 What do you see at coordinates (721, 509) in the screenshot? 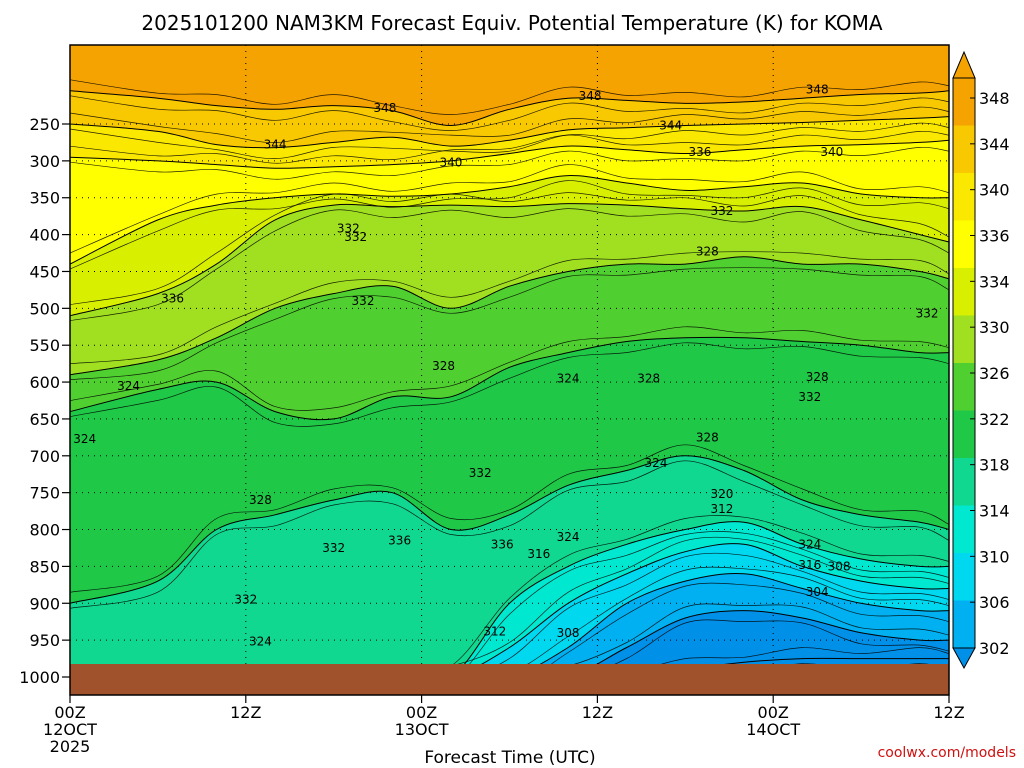
I see `contour-label-text: 312` at bounding box center [721, 509].